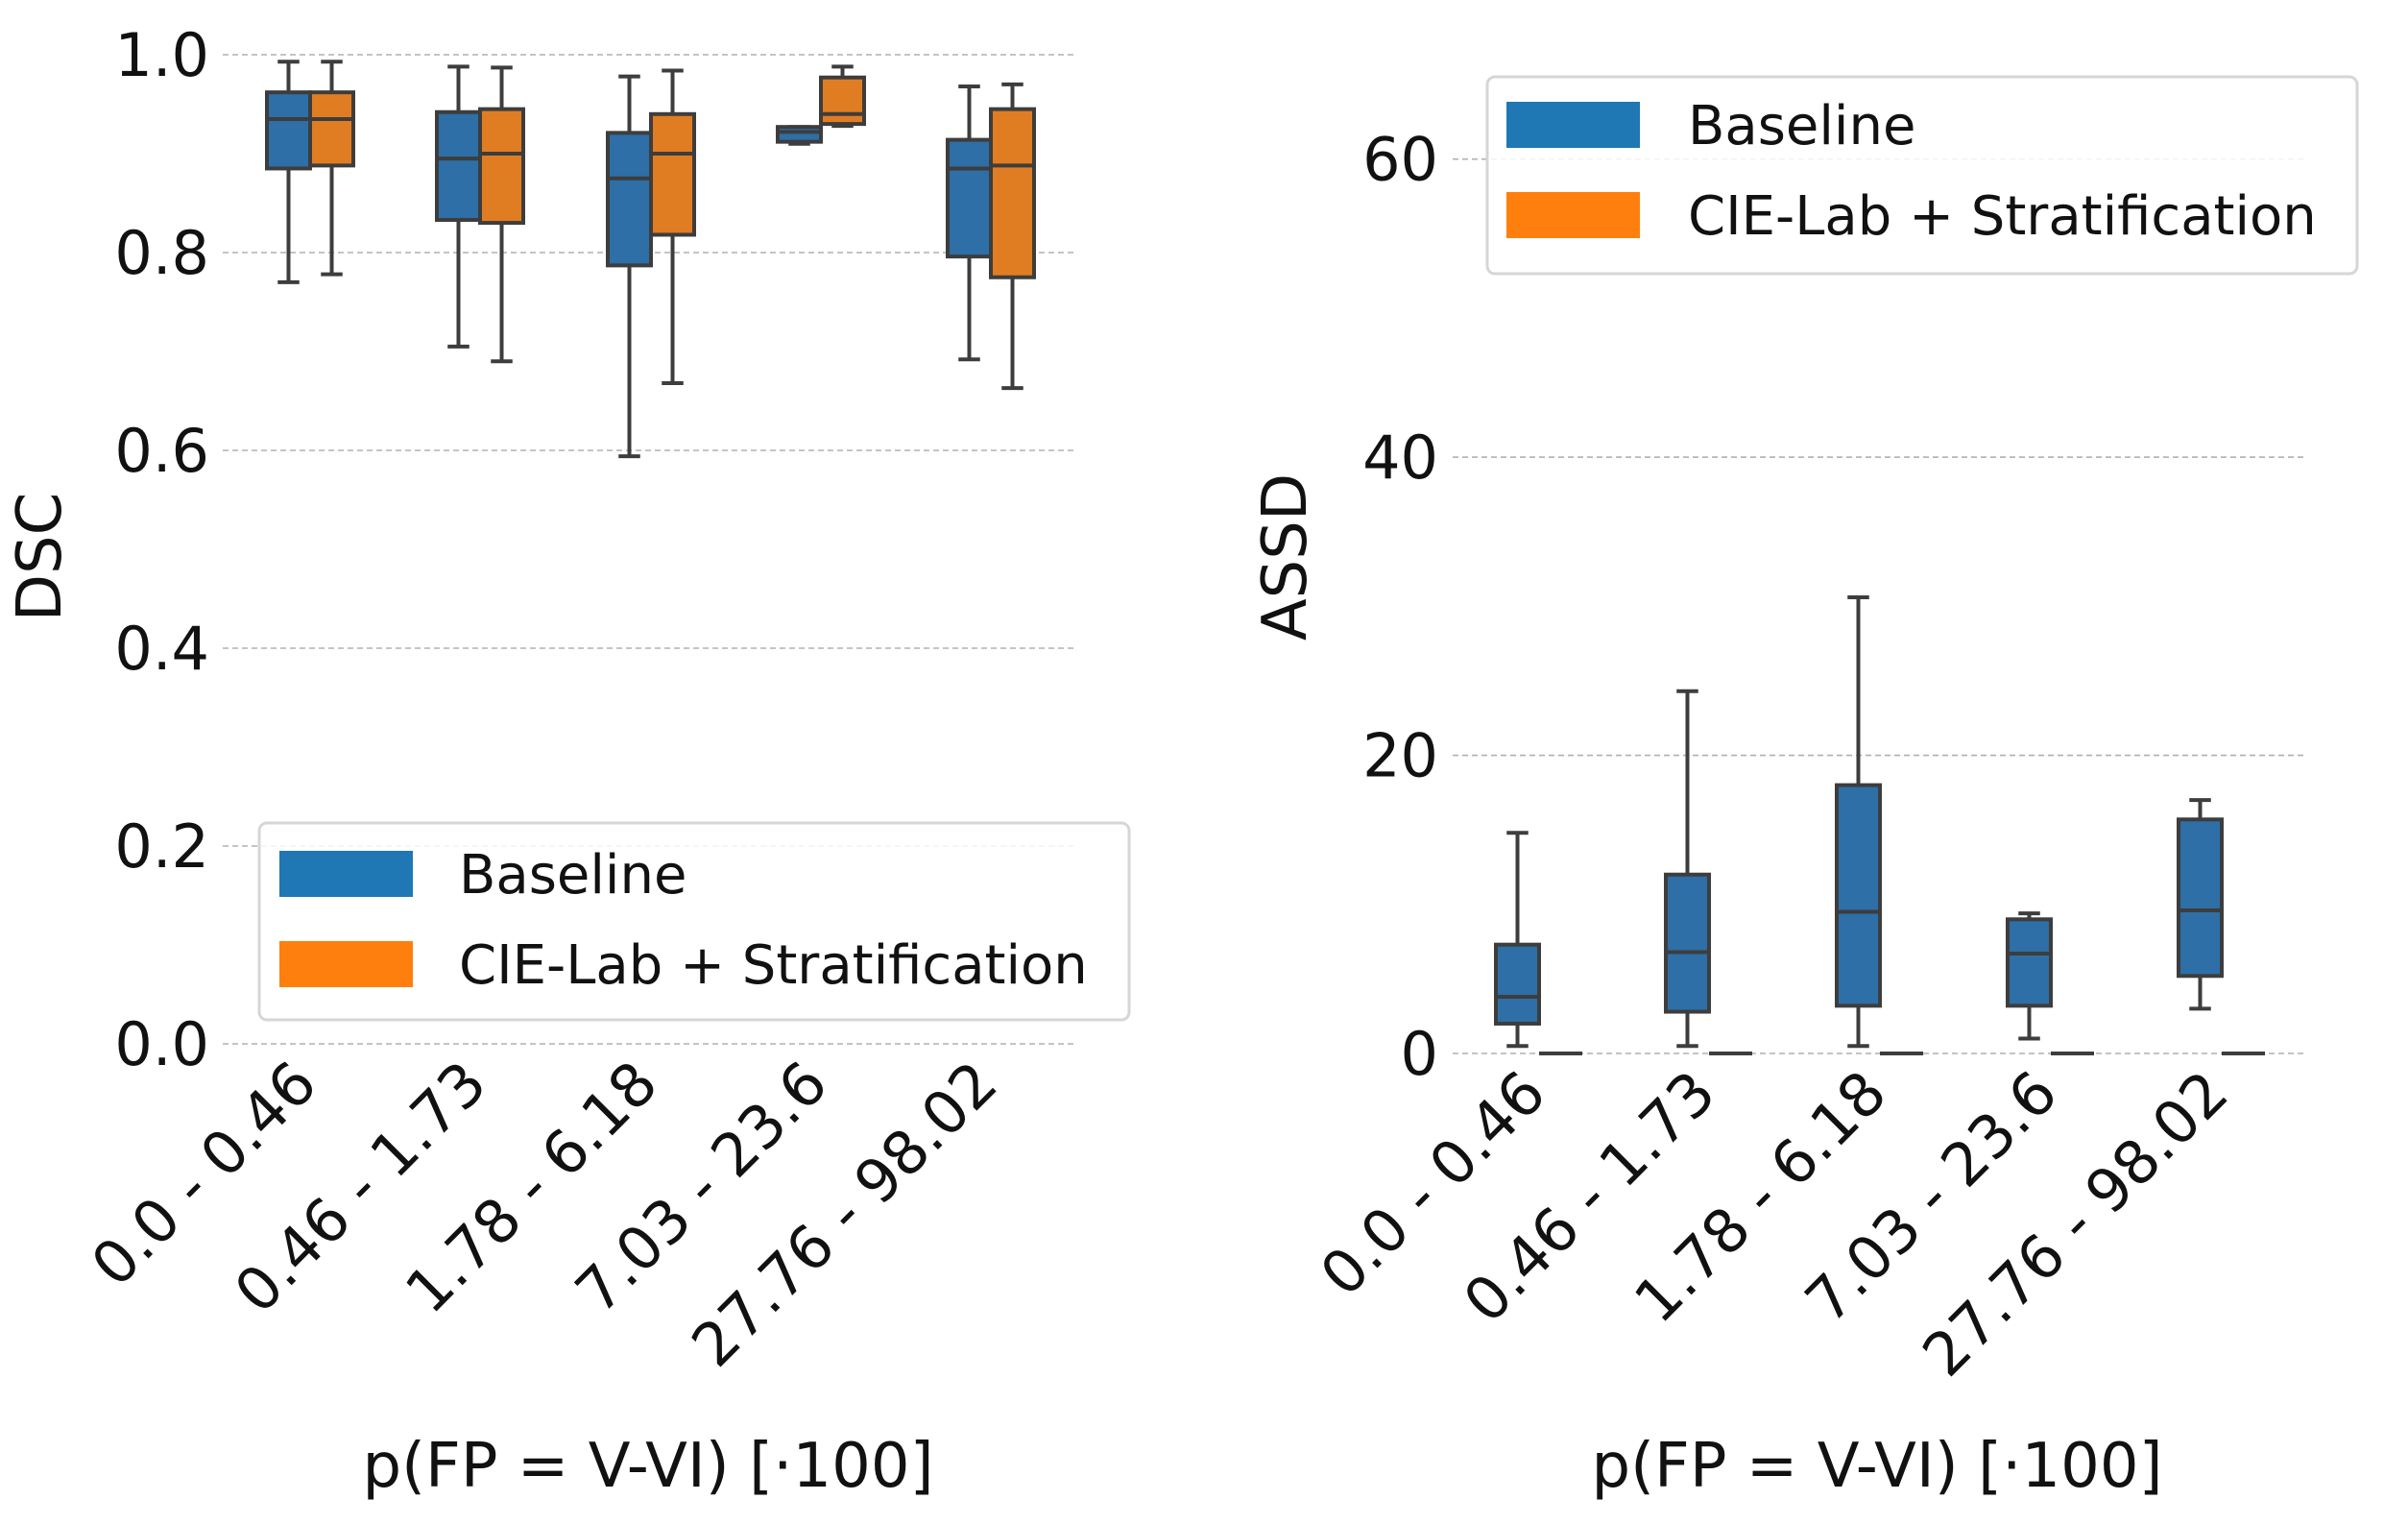 The image size is (2408, 1524). What do you see at coordinates (1400, 756) in the screenshot?
I see `y-tick-label: 20` at bounding box center [1400, 756].